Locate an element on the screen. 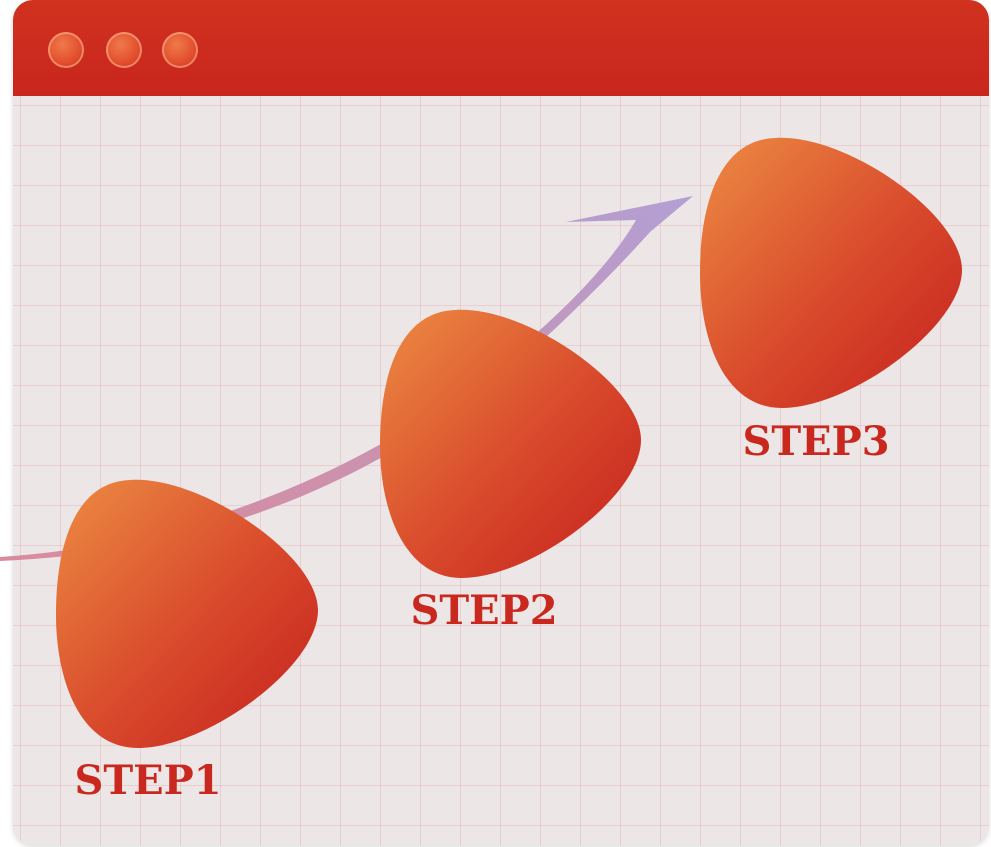 This screenshot has height=847, width=991. step2-label: STEP2 is located at coordinates (483, 610).